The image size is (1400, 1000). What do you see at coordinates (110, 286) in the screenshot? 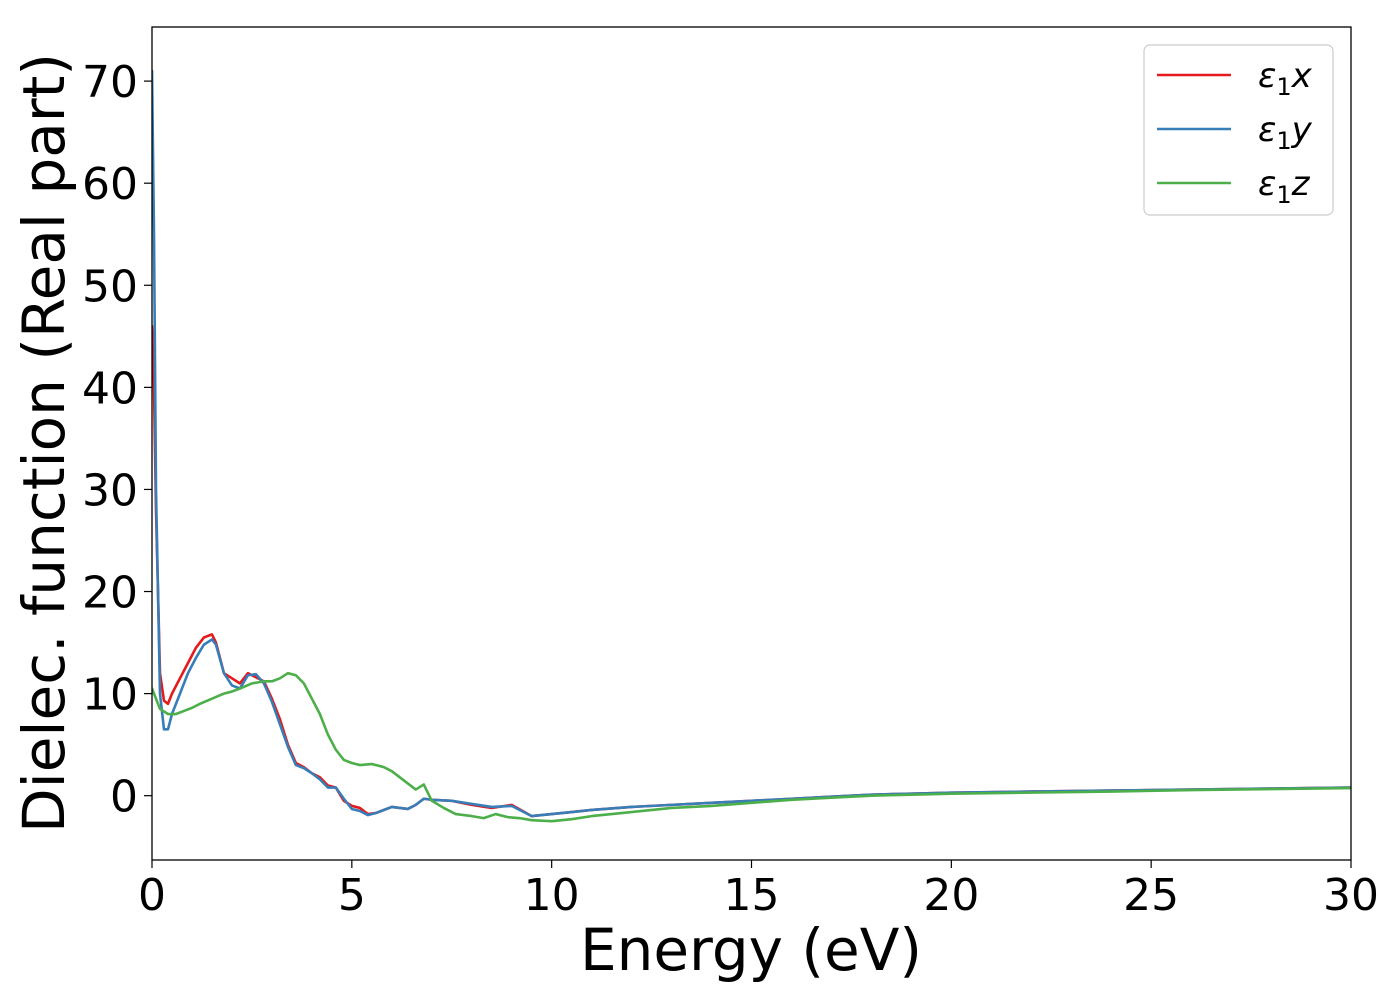
I see `y-tick-label: 50` at bounding box center [110, 286].